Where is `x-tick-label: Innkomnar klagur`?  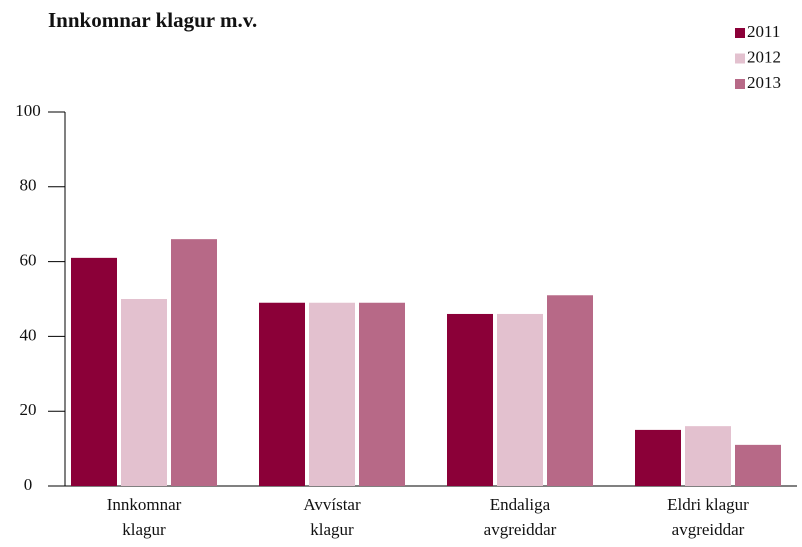 x-tick-label: Innkomnar klagur is located at coordinates (144, 517).